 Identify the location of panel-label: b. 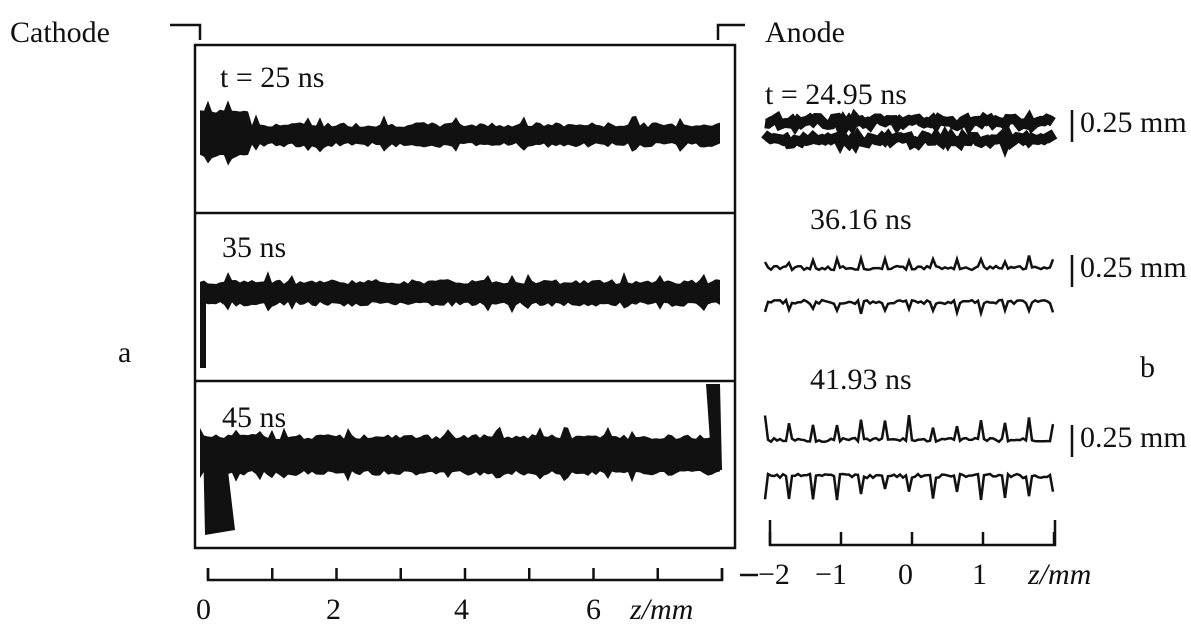
(1147, 367).